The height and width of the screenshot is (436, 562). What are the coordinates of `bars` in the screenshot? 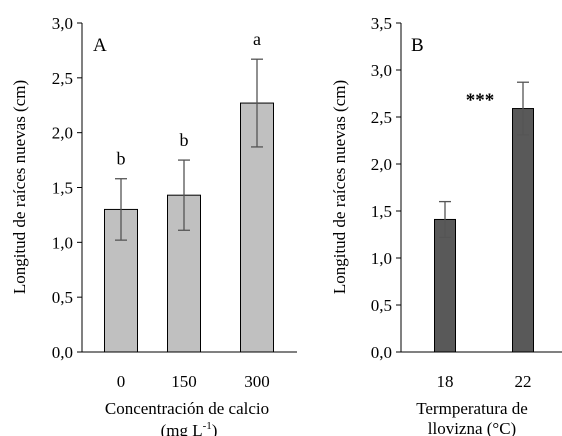 It's located at (484, 230).